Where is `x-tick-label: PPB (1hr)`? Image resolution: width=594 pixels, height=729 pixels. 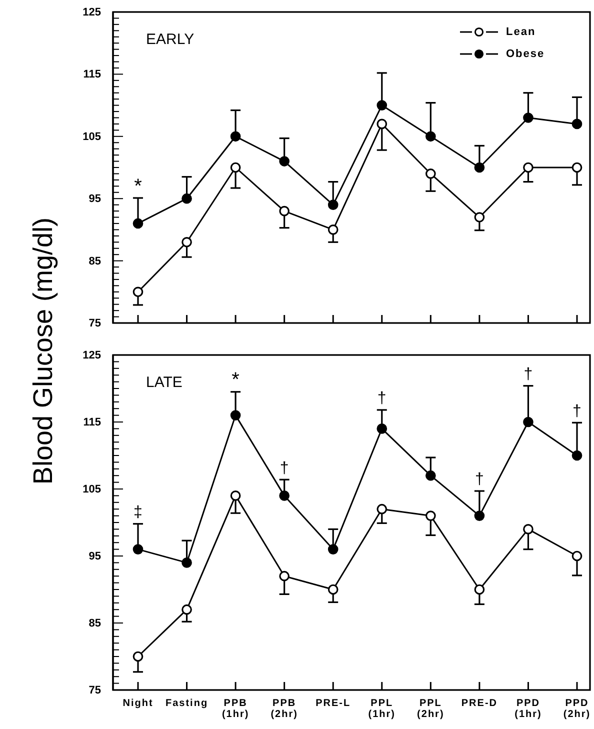
x-tick-label: PPB (1hr) is located at coordinates (236, 709).